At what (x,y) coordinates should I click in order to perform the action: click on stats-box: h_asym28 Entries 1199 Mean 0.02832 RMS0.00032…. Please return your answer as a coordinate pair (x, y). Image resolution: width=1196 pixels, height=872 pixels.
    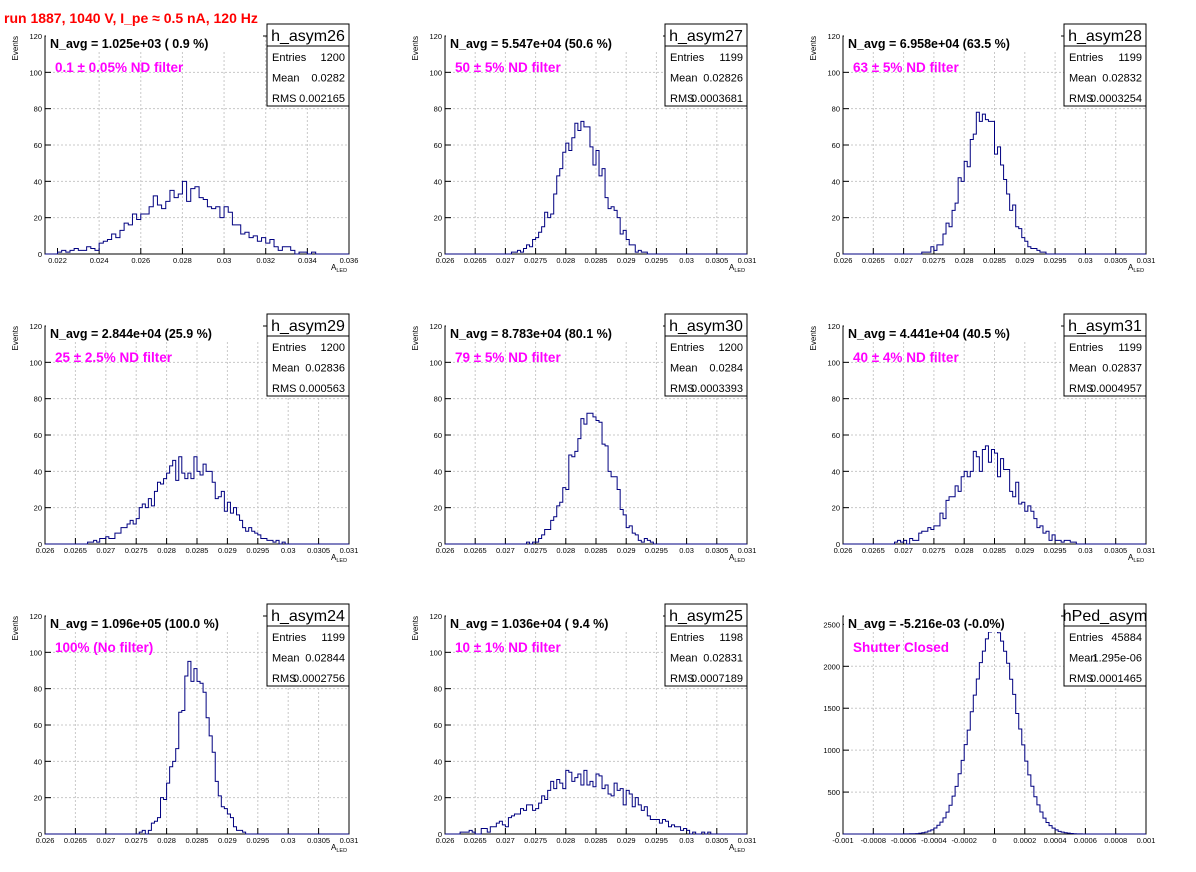
    Looking at the image, I should click on (1105, 65).